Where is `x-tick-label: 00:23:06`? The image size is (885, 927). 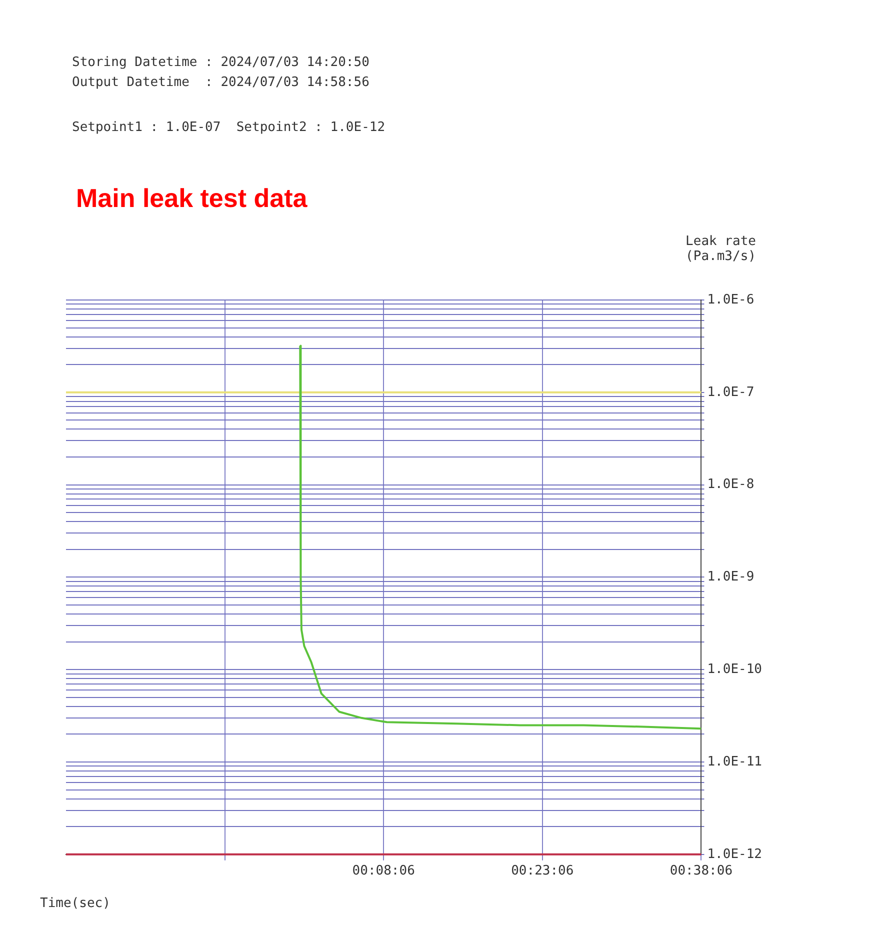
x-tick-label: 00:23:06 is located at coordinates (542, 871).